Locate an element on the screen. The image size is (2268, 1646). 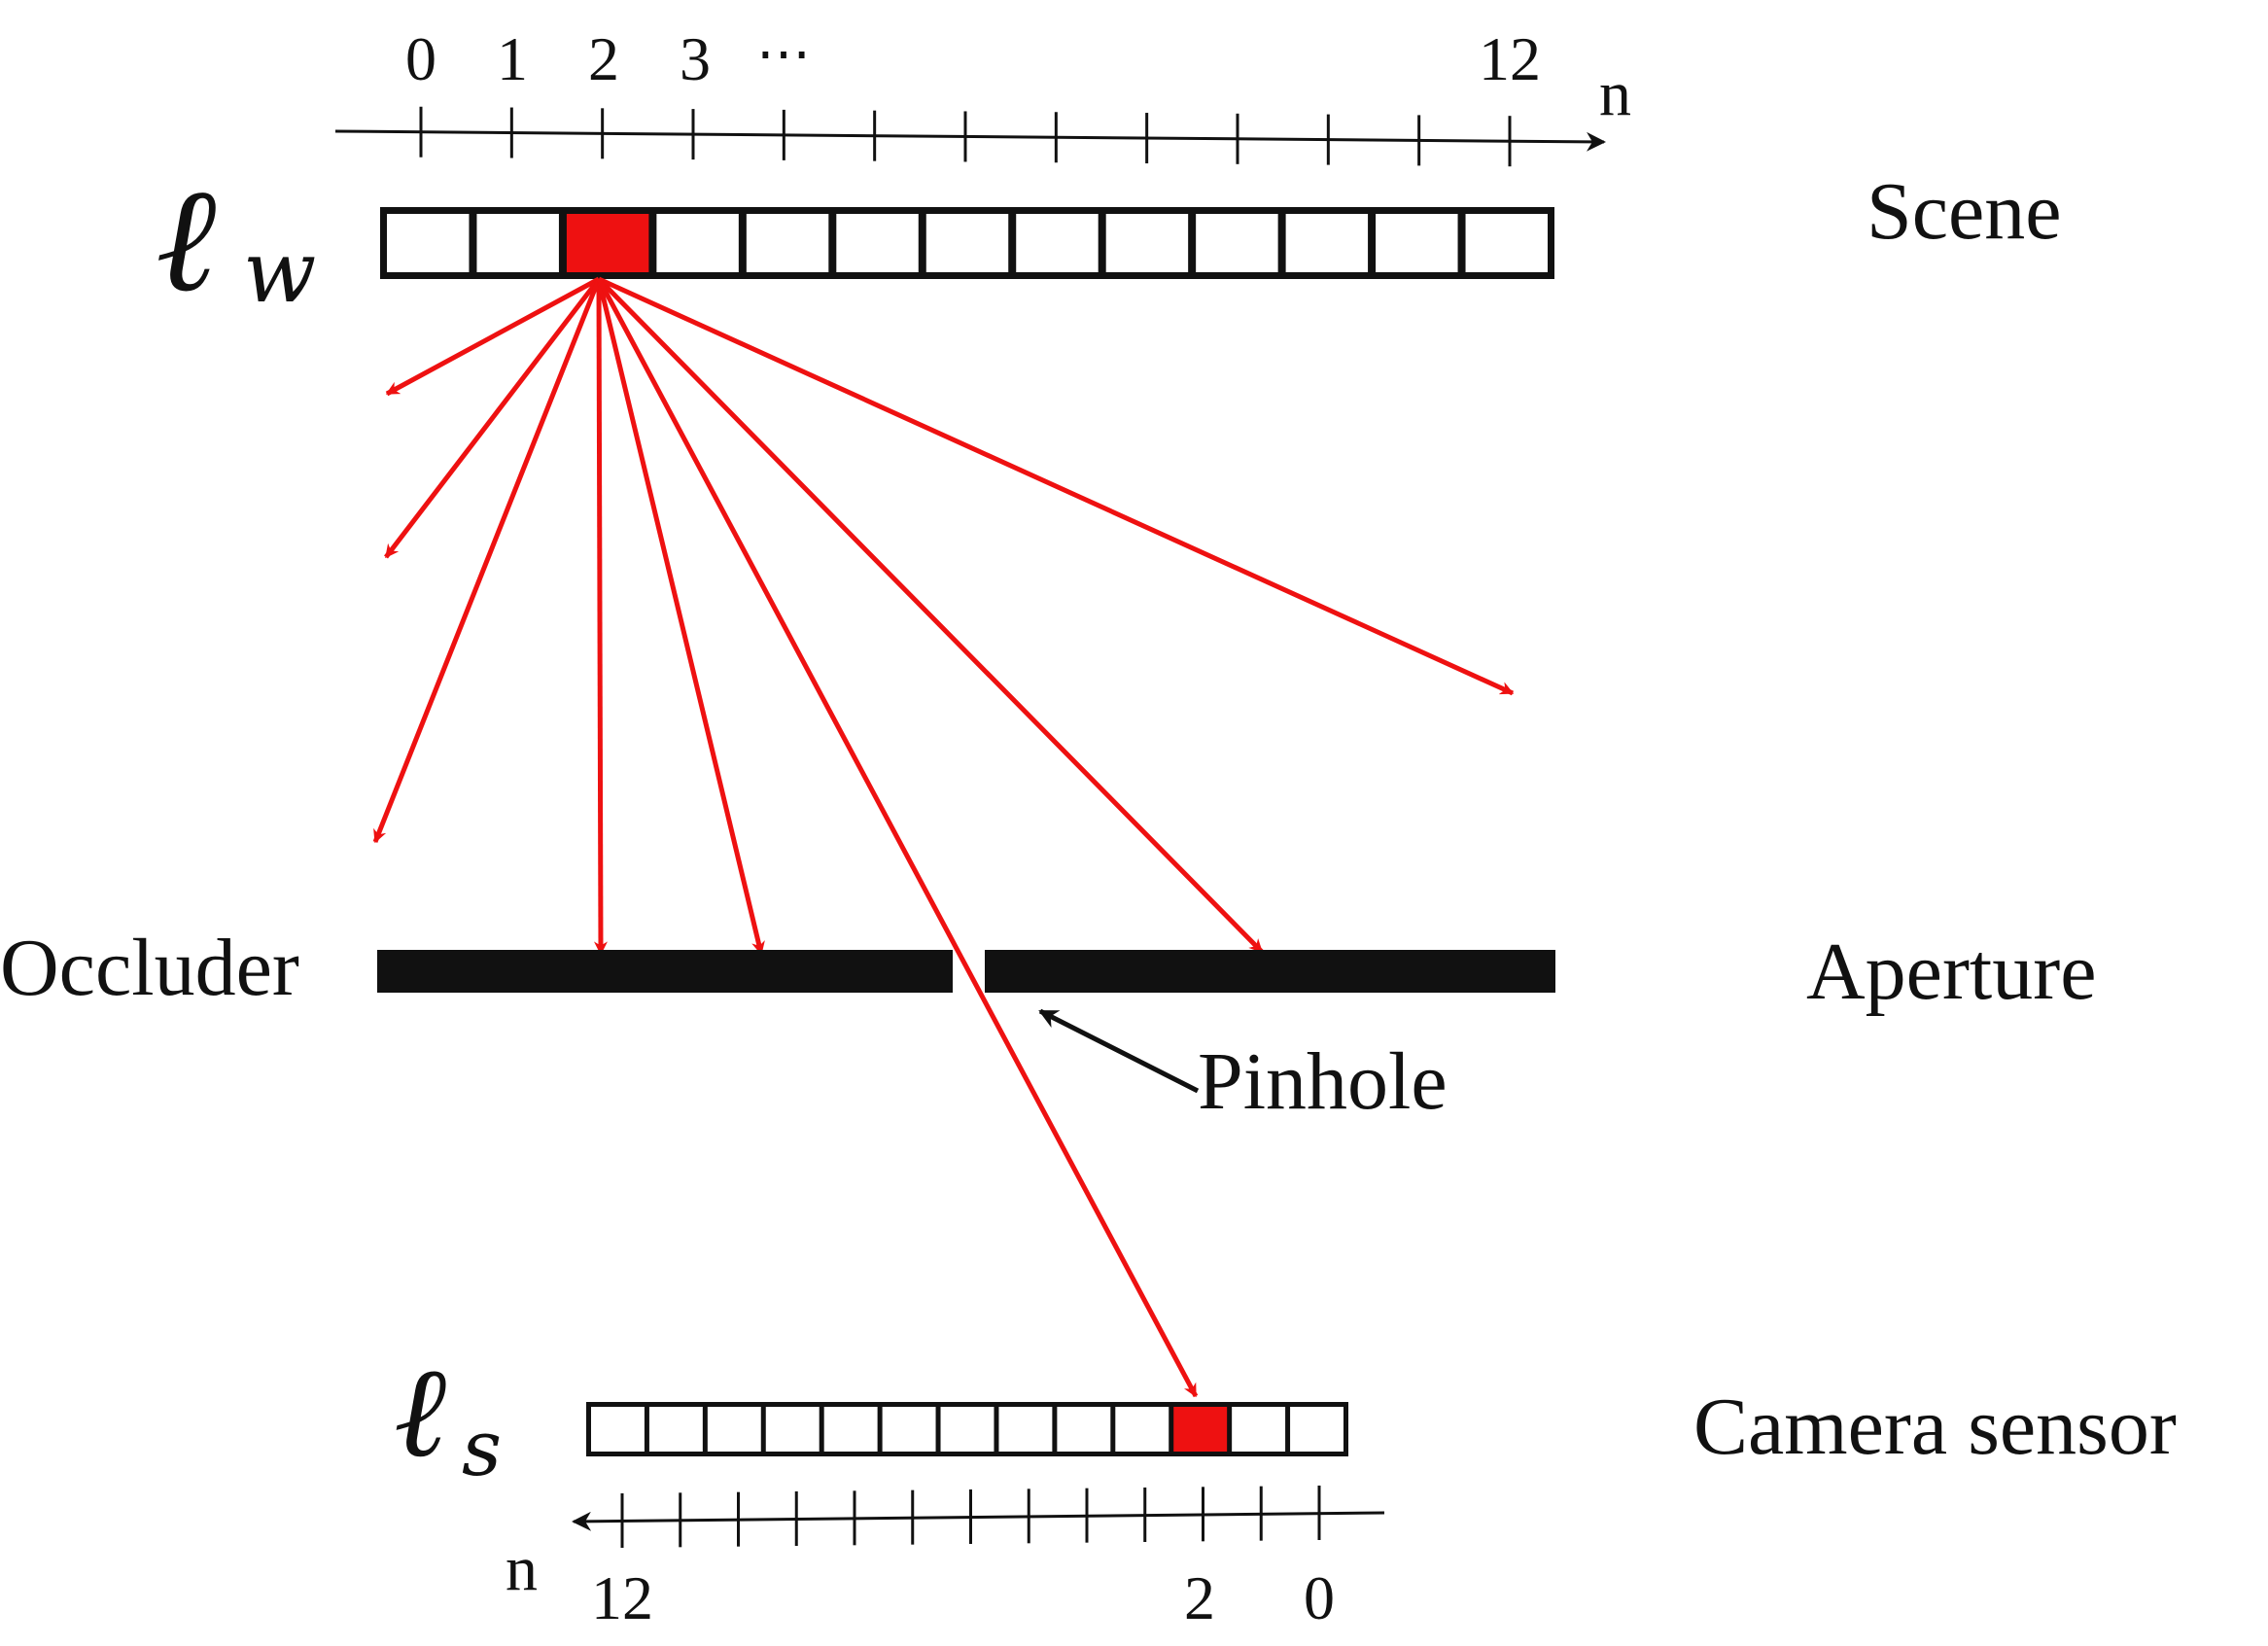
sensor-axis: n 12 2 0 is located at coordinates (946, 1559).